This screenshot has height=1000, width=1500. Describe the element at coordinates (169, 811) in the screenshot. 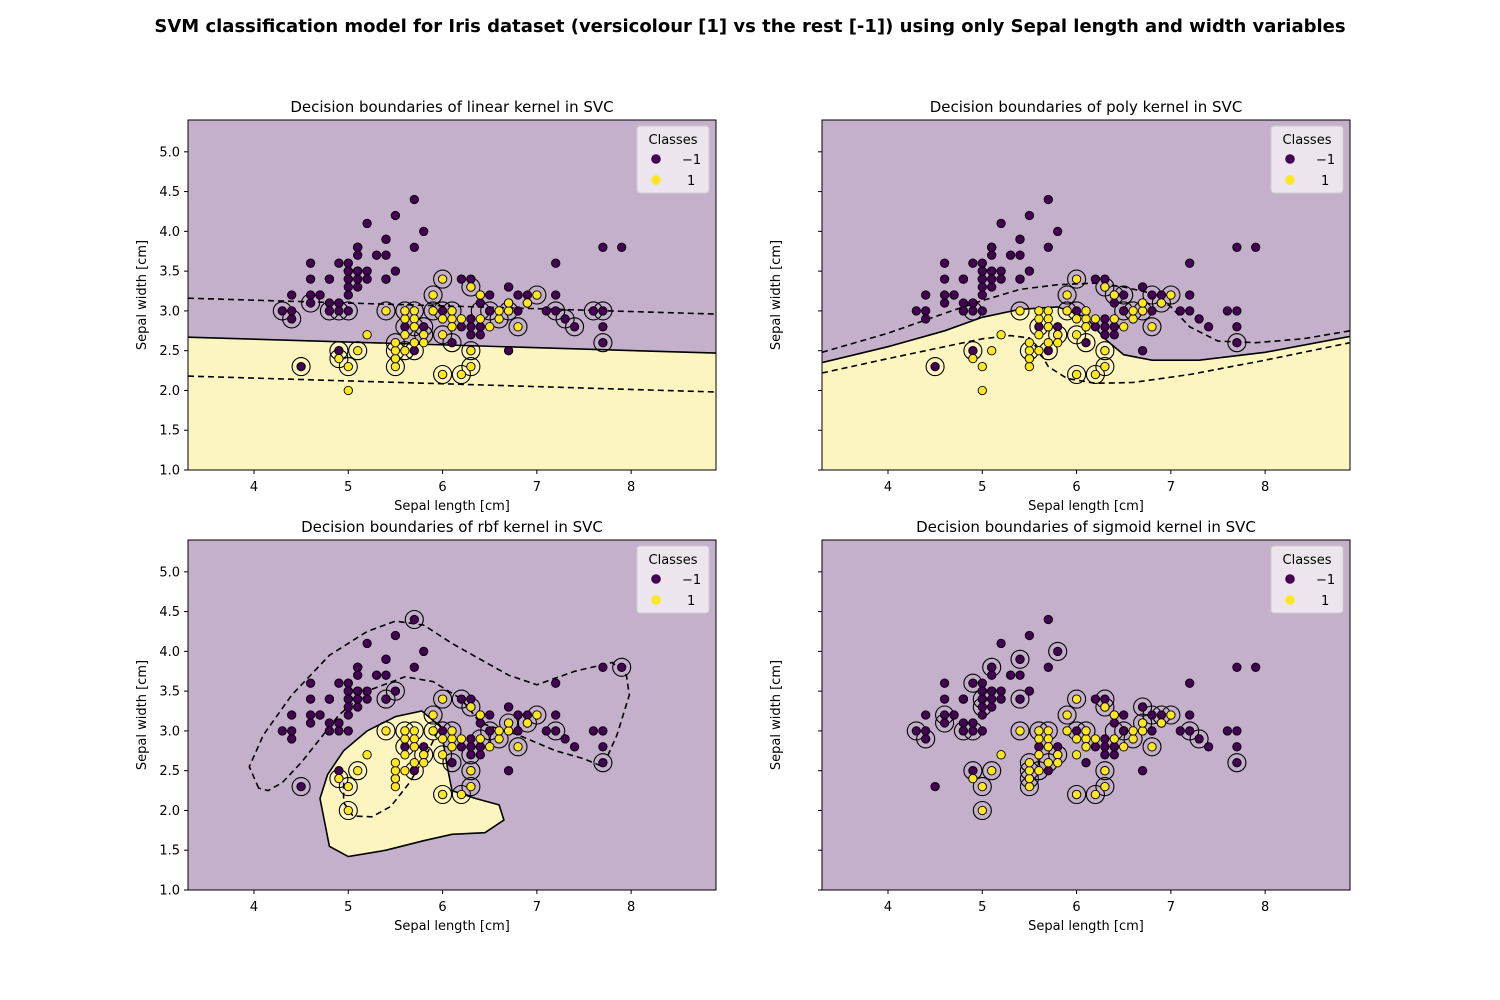

I see `y-tick-label: 2.0` at that location.